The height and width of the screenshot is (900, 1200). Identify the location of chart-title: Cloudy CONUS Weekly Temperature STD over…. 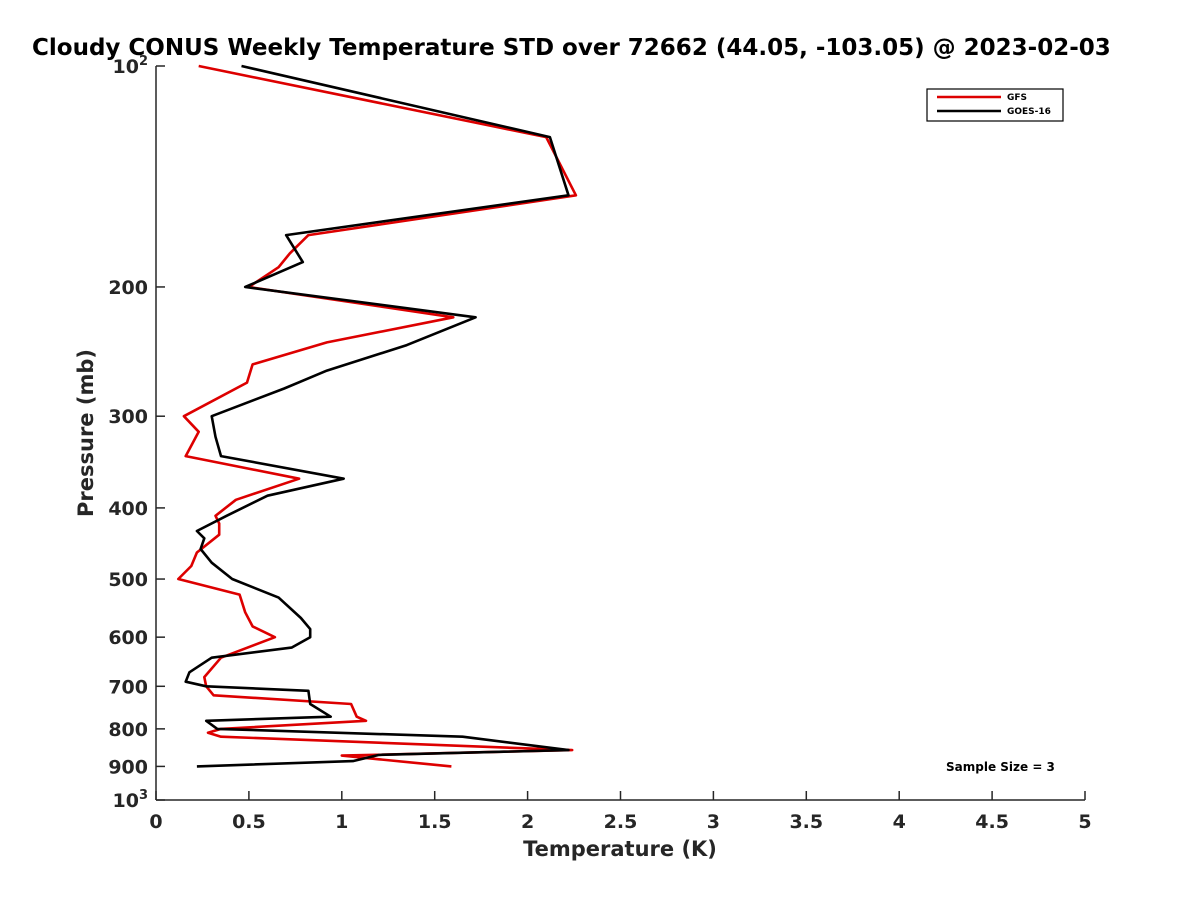
(571, 48).